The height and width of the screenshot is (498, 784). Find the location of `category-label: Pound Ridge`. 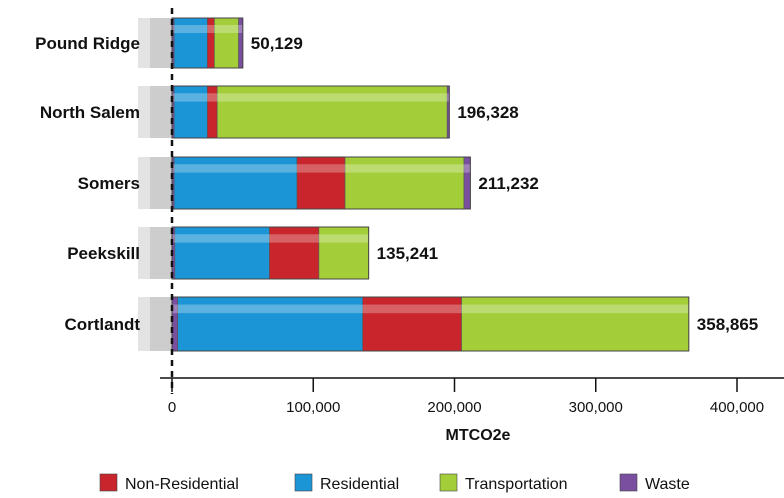

category-label: Pound Ridge is located at coordinates (87, 43).